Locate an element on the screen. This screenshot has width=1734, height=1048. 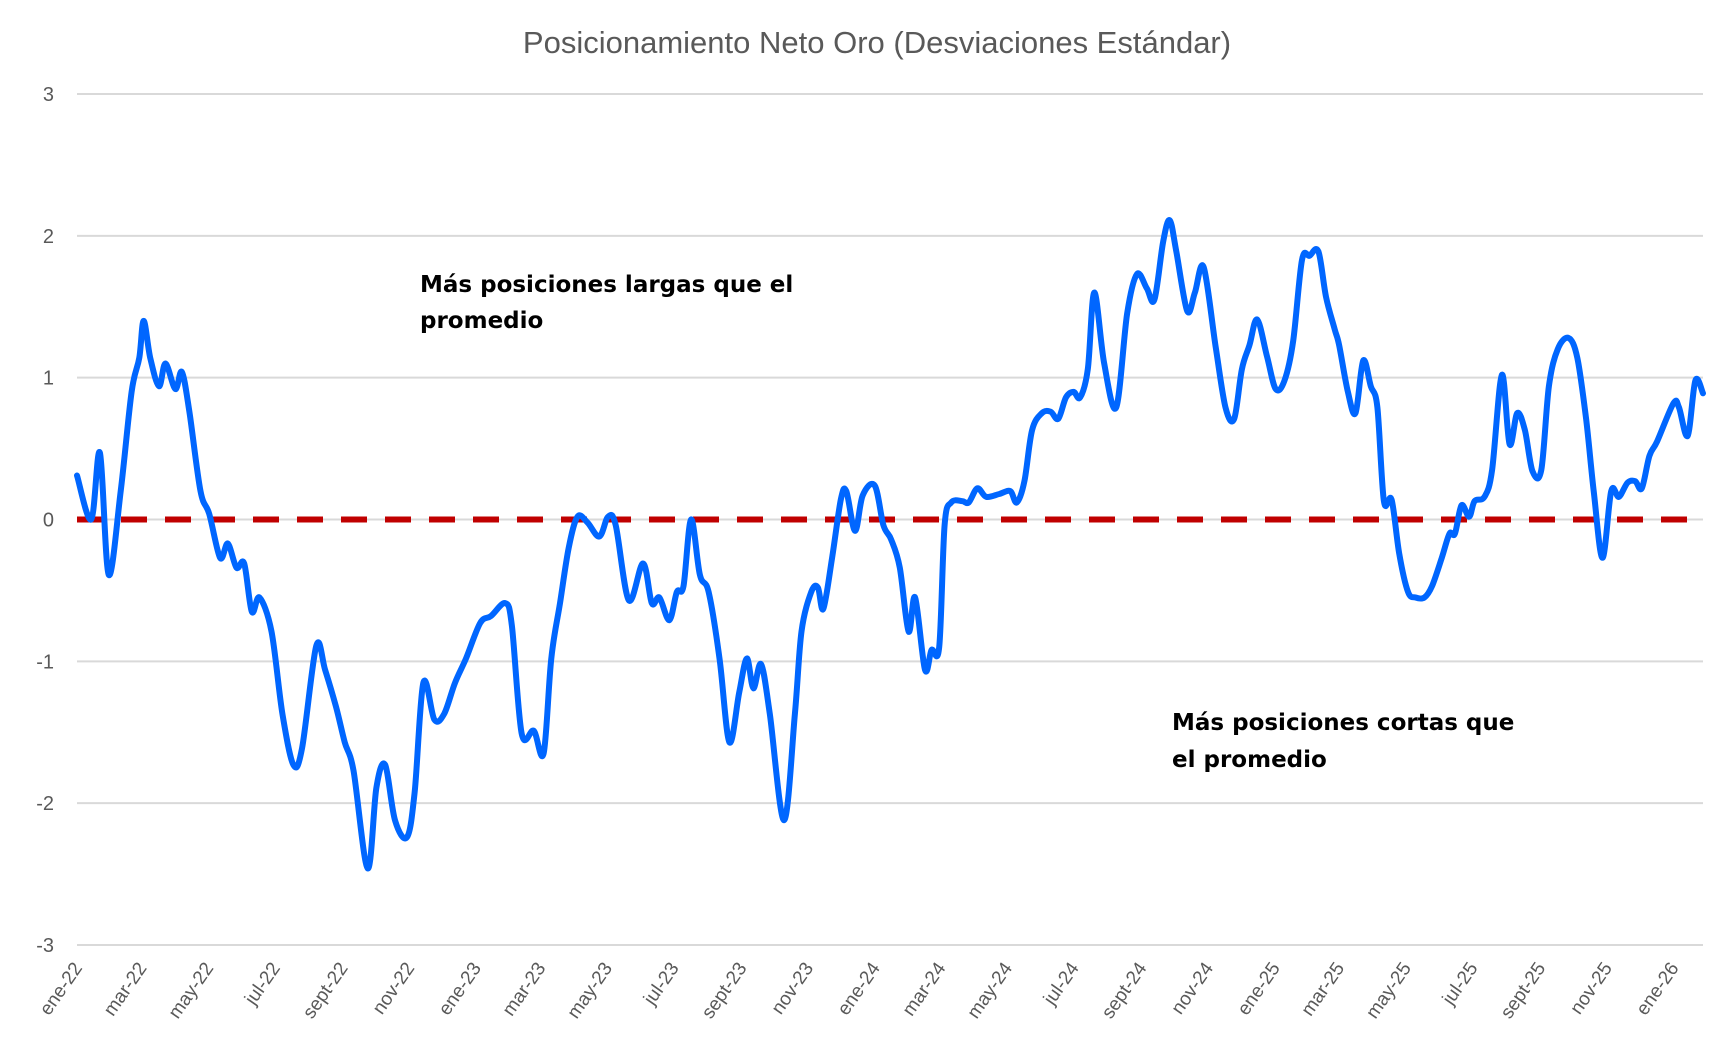
x-tick-label: jul-22 is located at coordinates (262, 984).